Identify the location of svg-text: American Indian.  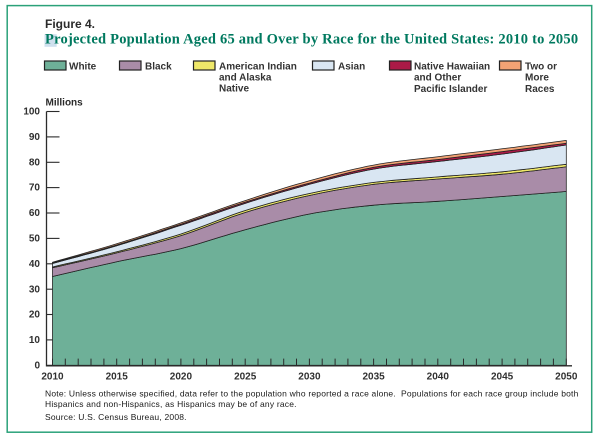
(258, 66).